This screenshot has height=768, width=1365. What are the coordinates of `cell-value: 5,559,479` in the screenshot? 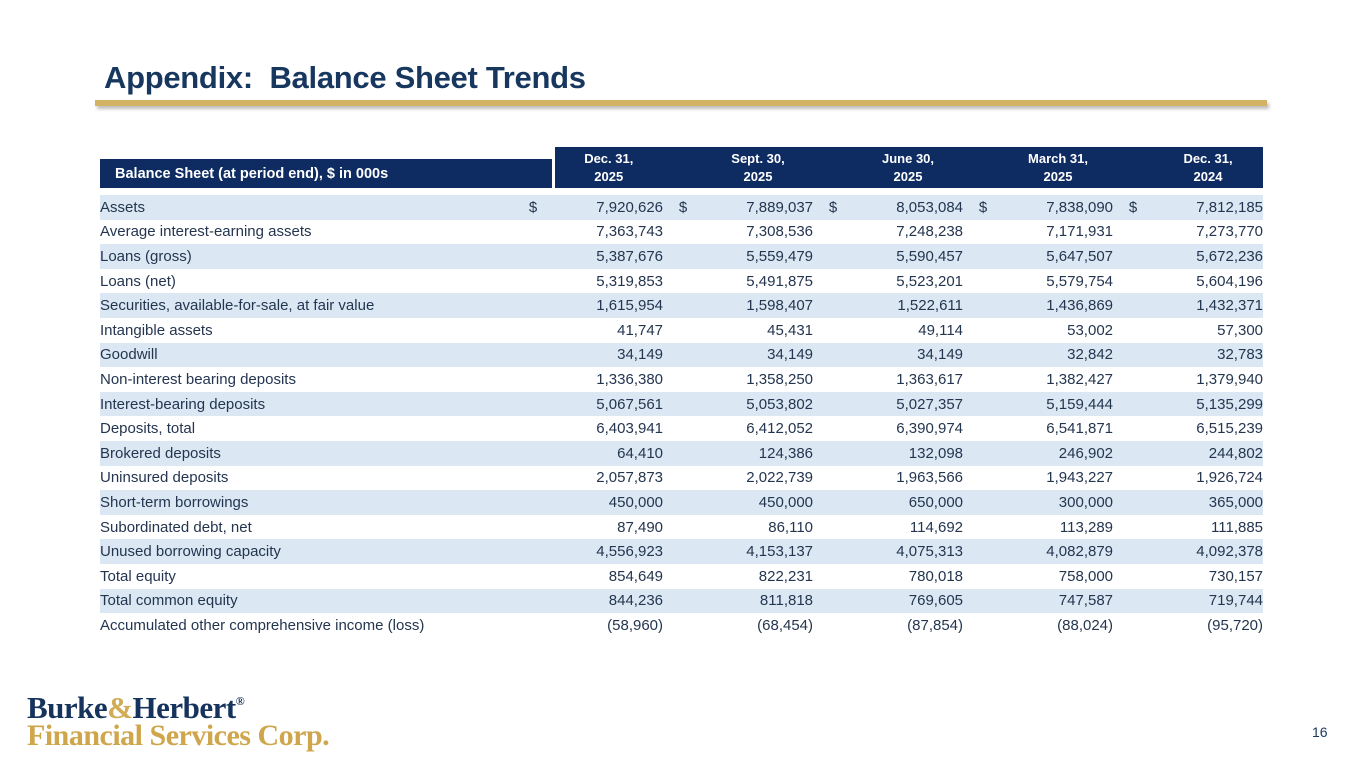 It's located at (758, 256).